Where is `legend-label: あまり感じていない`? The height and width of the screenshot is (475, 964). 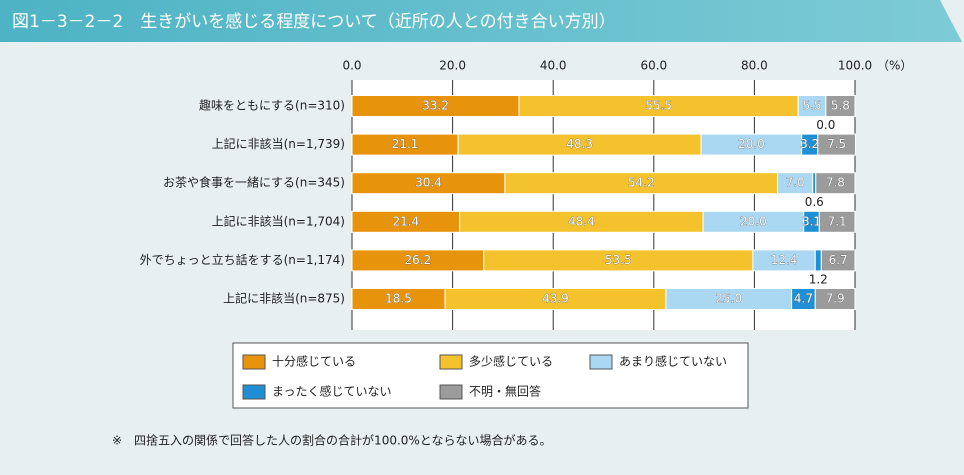 legend-label: あまり感じていない is located at coordinates (673, 361).